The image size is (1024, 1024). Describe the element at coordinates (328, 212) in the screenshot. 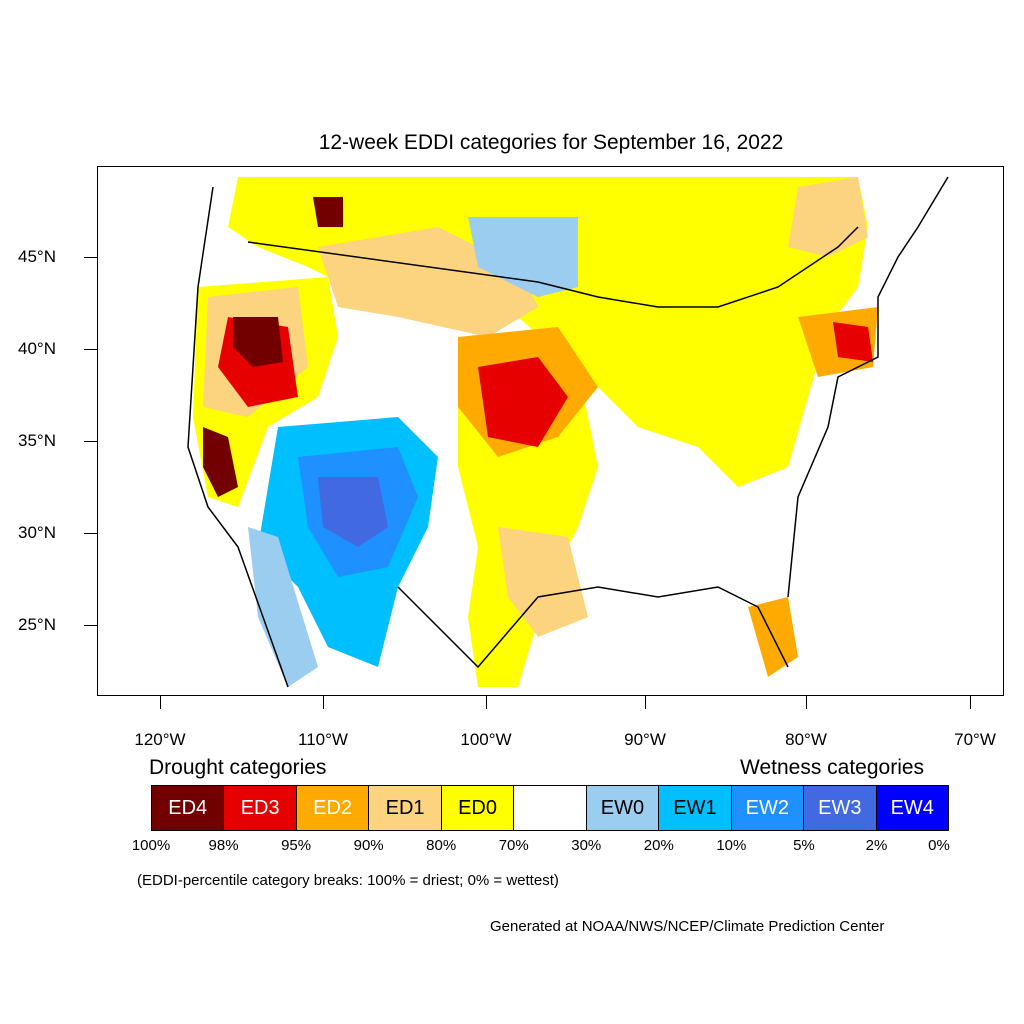

I see `ed4-region-idaho` at that location.